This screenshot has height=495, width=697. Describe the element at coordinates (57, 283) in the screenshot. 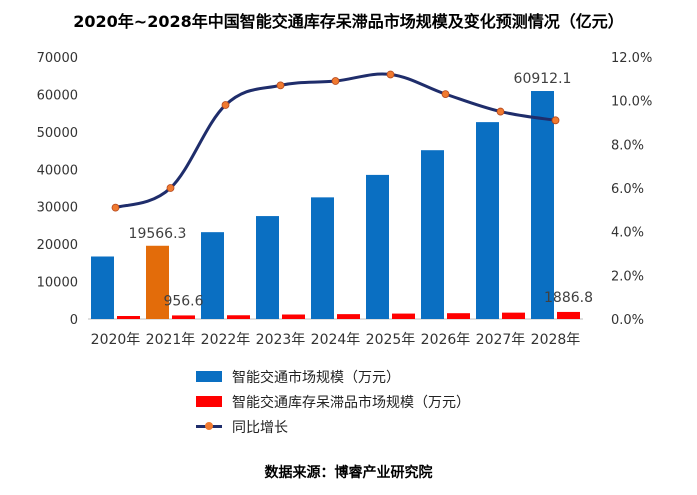

I see `y-left-tick-label: 10000` at that location.